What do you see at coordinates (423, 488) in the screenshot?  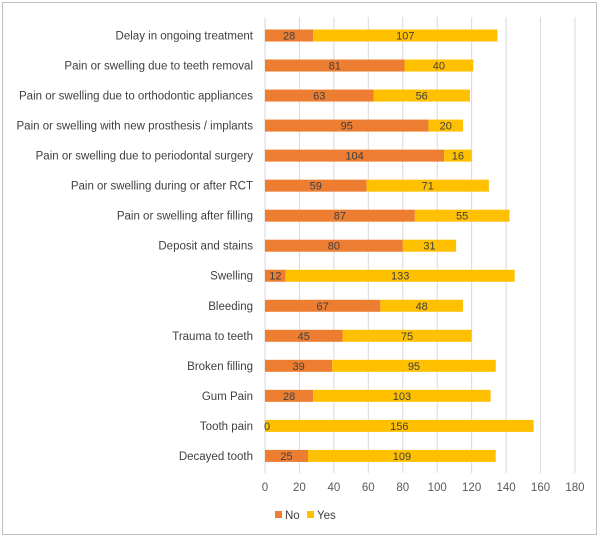 I see `x-axis-ticks: 0 20 40 60 80 100 120 140 160 180` at bounding box center [423, 488].